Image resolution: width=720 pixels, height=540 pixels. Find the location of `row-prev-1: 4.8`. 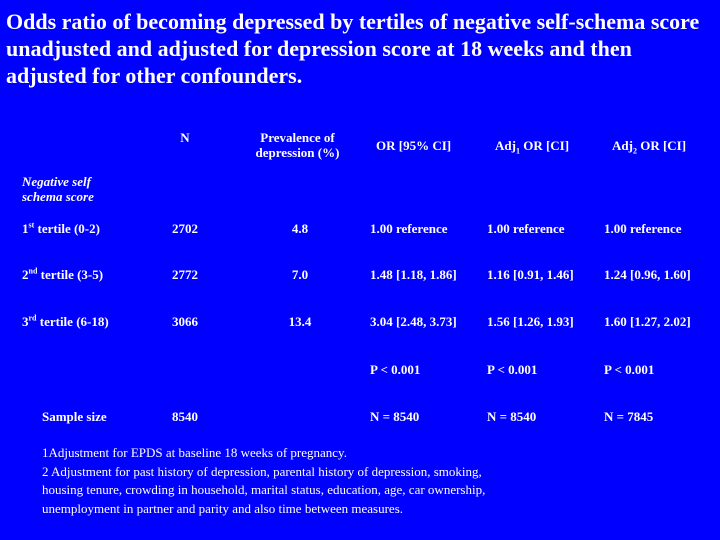

row-prev-1: 4.8 is located at coordinates (300, 228).